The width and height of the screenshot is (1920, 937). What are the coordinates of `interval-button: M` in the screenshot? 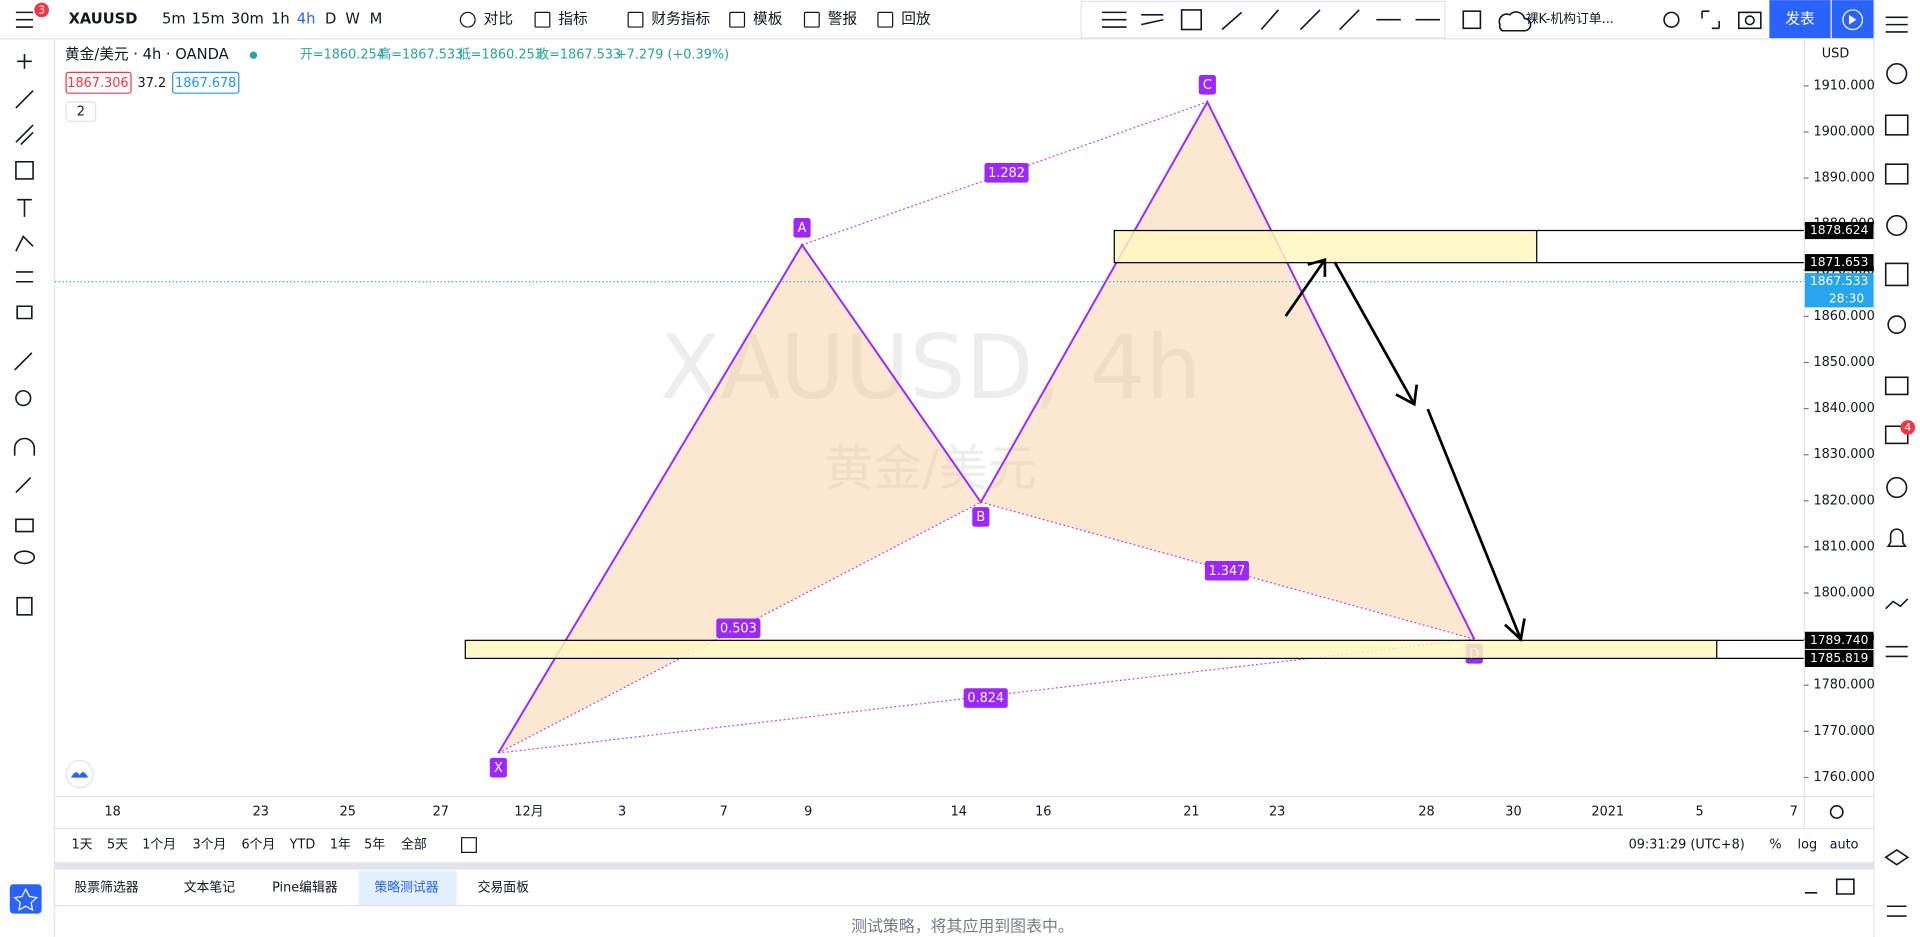 It's located at (376, 19).